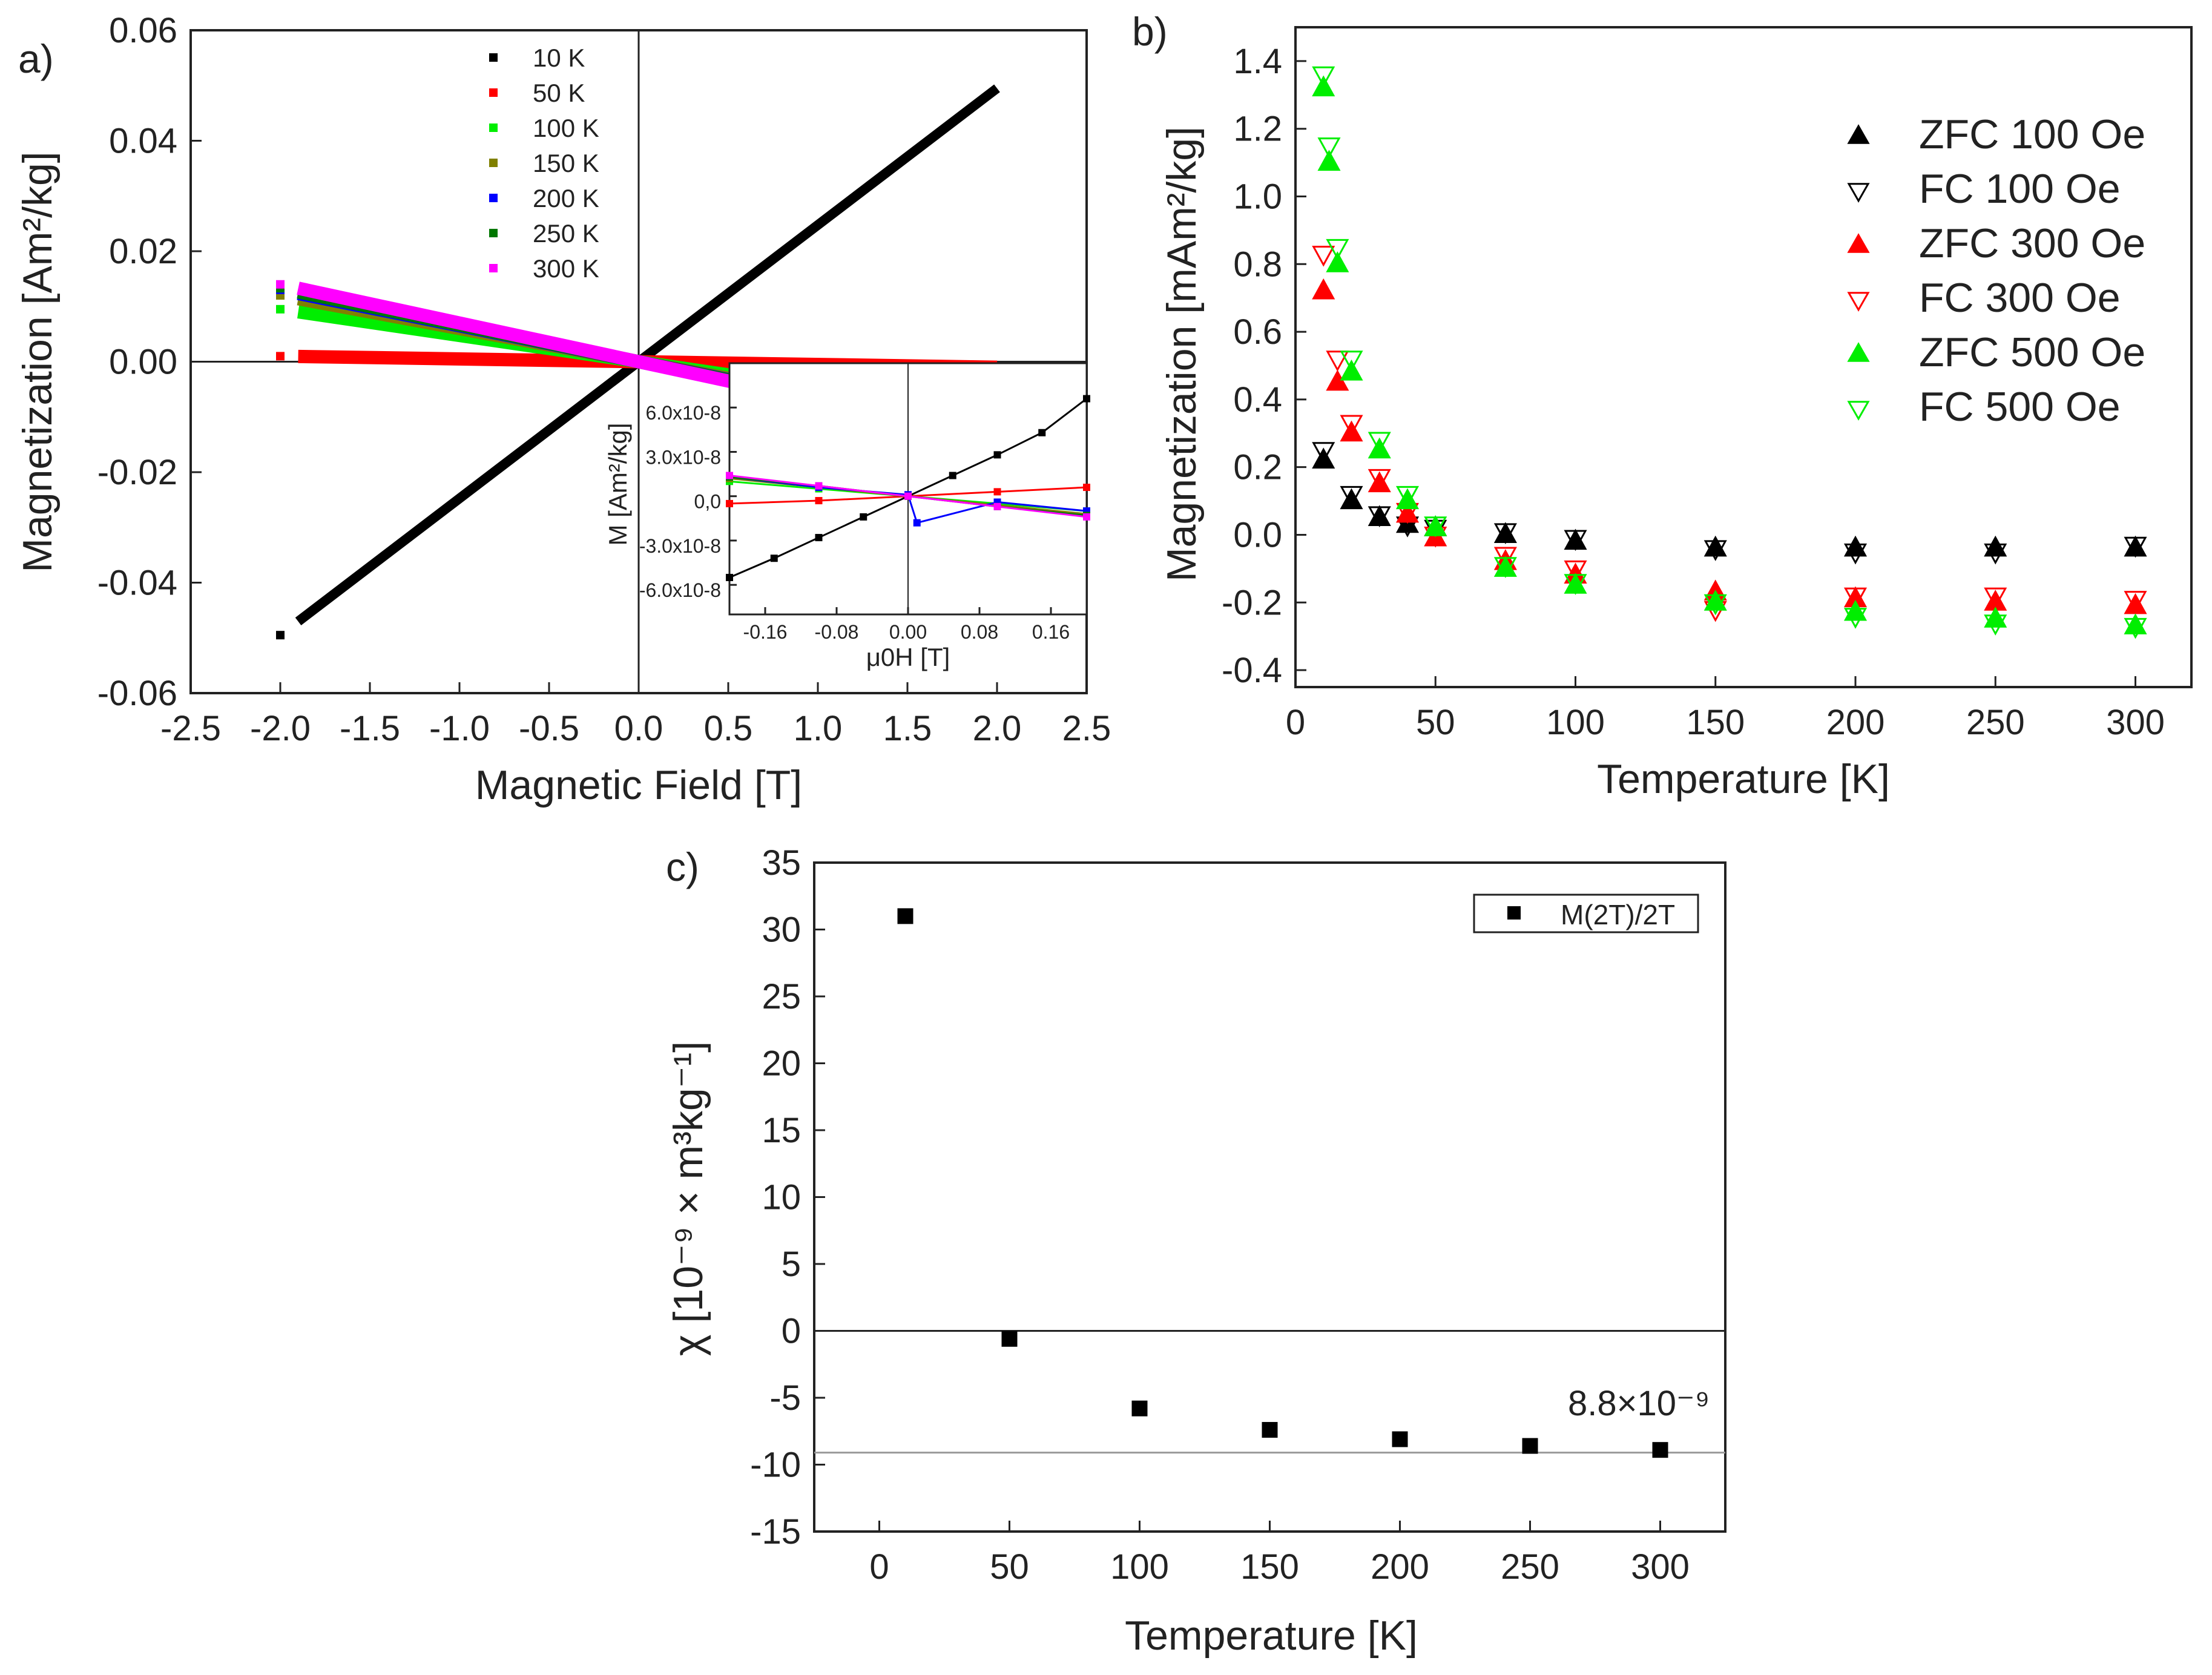 The height and width of the screenshot is (1675, 2212). What do you see at coordinates (680, 546) in the screenshot?
I see `inset-y-tick-label: -3.0x10-8` at bounding box center [680, 546].